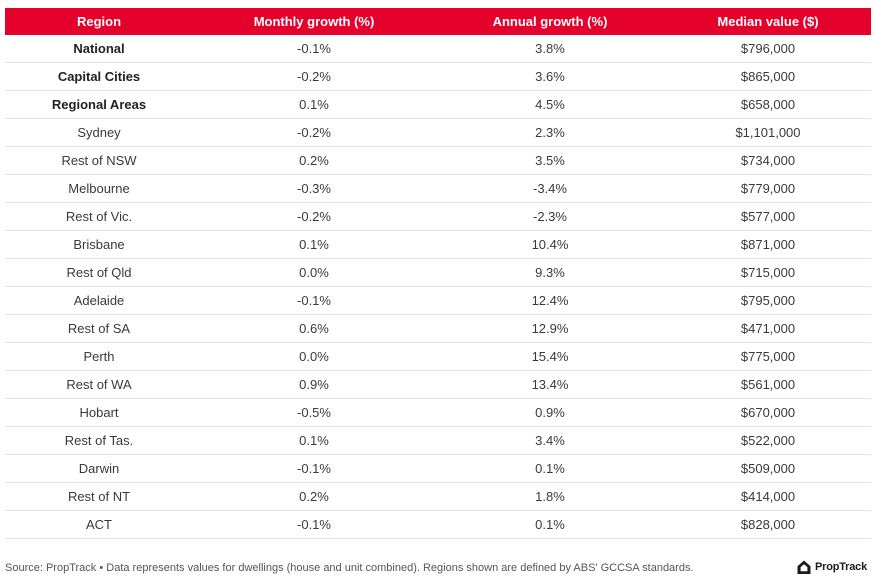 The image size is (877, 587). I want to click on region-cell: Darwin, so click(99, 468).